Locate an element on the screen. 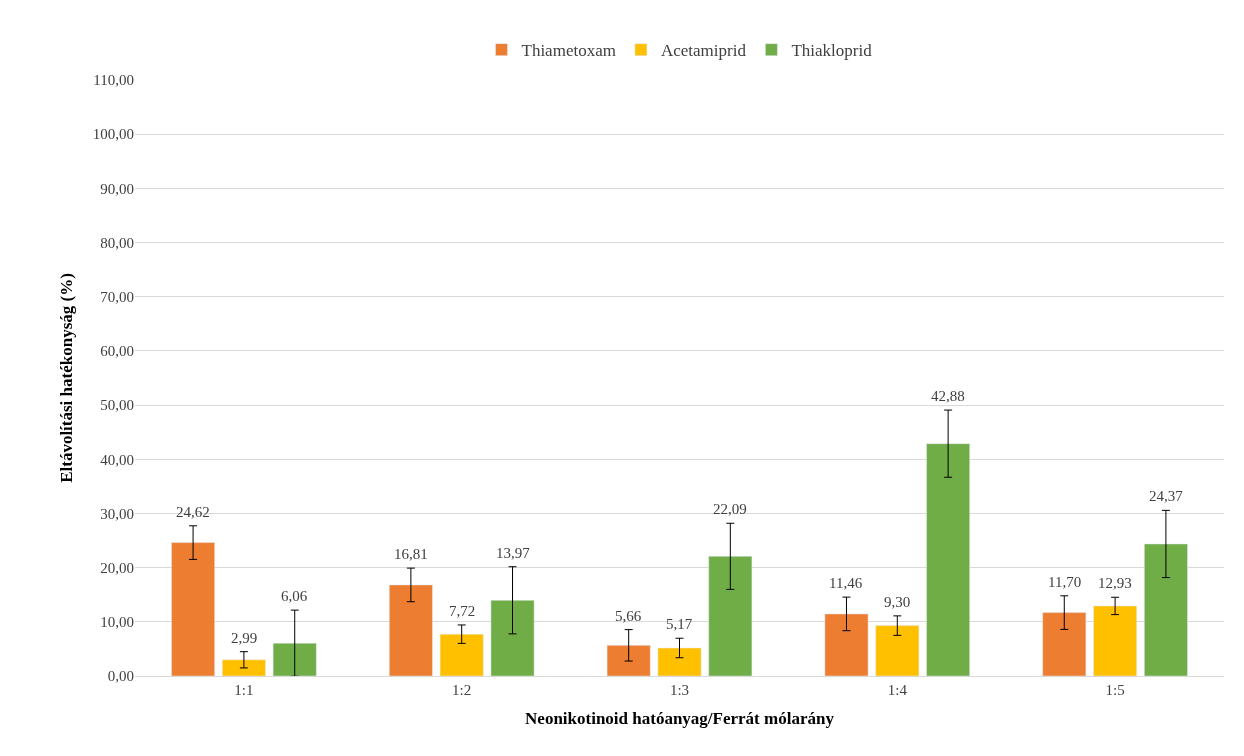 The width and height of the screenshot is (1244, 756). y-tick-label: 70,00 is located at coordinates (117, 296).